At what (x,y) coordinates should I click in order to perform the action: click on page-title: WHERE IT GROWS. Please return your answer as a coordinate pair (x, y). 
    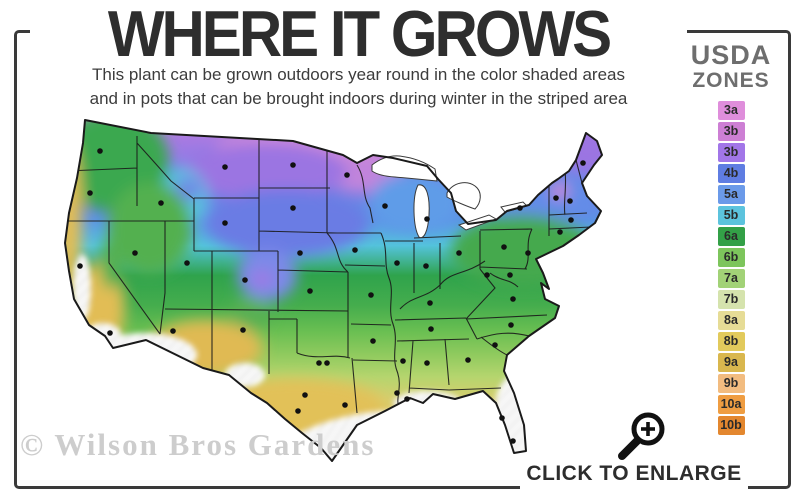
    Looking at the image, I should click on (359, 35).